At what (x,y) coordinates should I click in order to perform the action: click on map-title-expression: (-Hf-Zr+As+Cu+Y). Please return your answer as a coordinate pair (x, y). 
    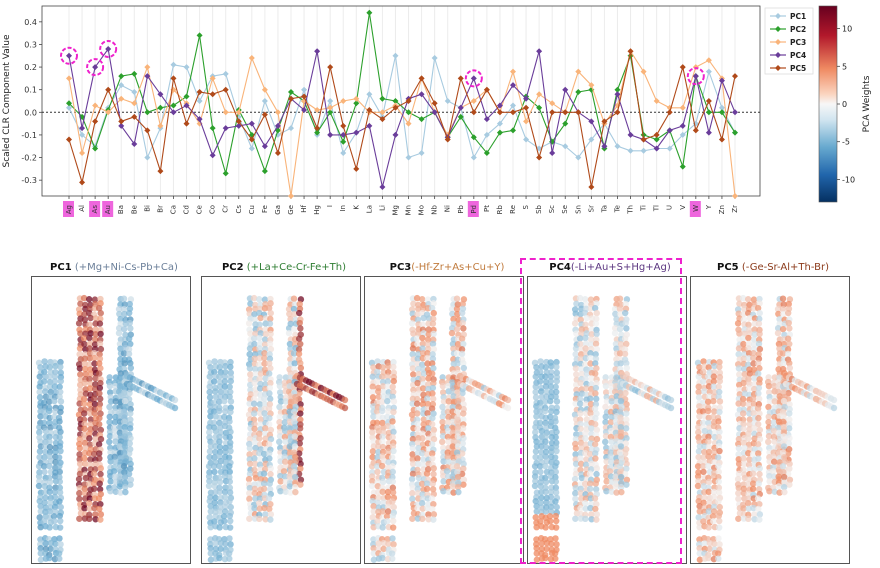
    Looking at the image, I should click on (458, 267).